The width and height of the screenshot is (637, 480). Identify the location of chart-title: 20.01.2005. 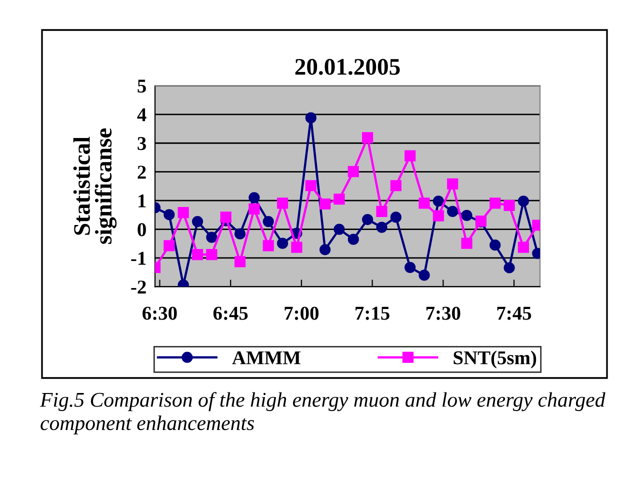
(347, 66).